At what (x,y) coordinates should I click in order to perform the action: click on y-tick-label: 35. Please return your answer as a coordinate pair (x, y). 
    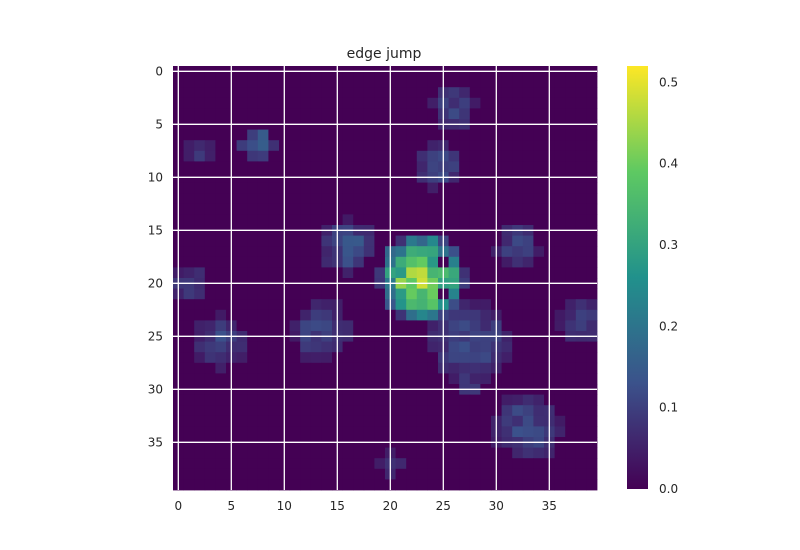
    Looking at the image, I should click on (155, 442).